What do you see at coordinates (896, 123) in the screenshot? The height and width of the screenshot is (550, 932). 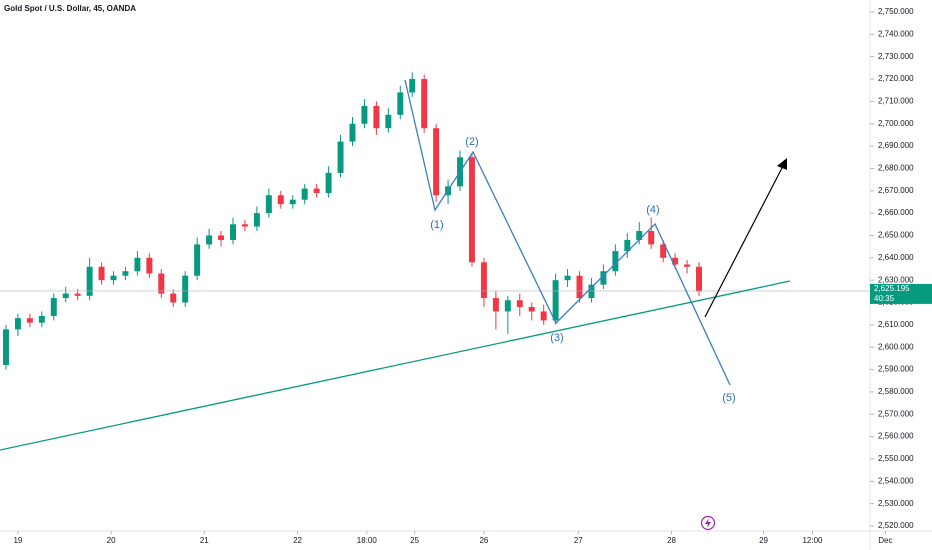 I see `y-tick-label: 2,700.000` at bounding box center [896, 123].